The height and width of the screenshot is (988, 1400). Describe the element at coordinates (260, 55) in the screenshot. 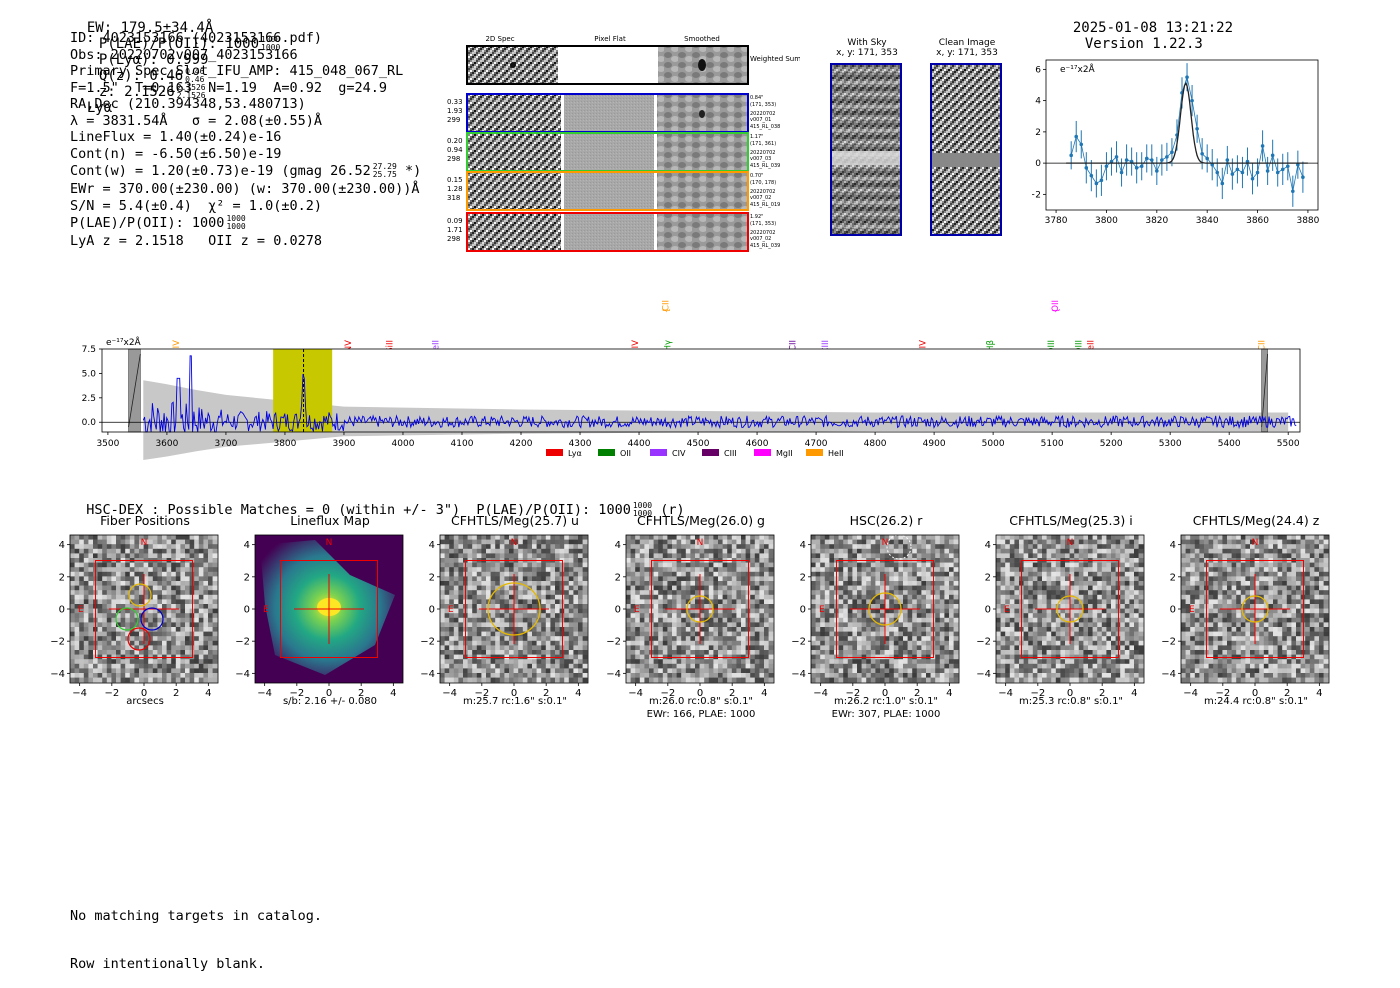

I see `info-line: Obs: 20220702v007_4023153166` at that location.